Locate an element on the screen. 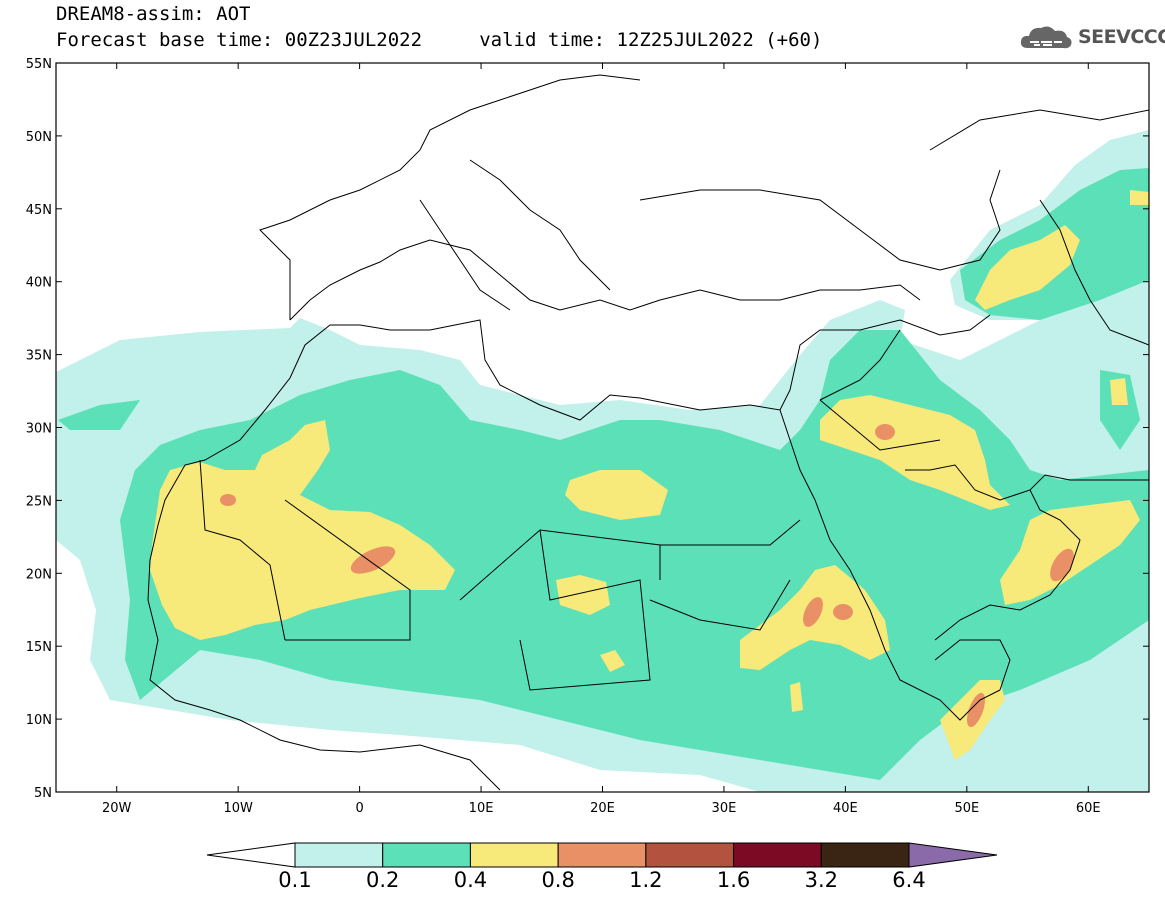  lon-tick-label: 10E is located at coordinates (481, 808).